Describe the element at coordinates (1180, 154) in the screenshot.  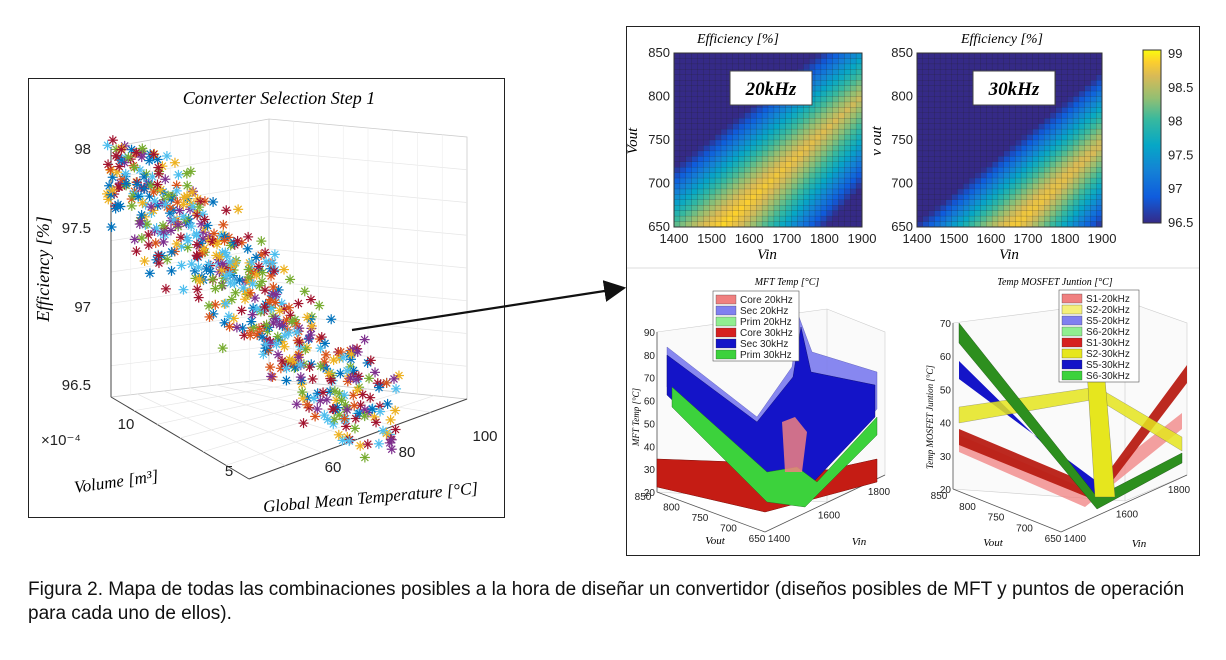
I see `colorbar-tick: 97.5` at that location.